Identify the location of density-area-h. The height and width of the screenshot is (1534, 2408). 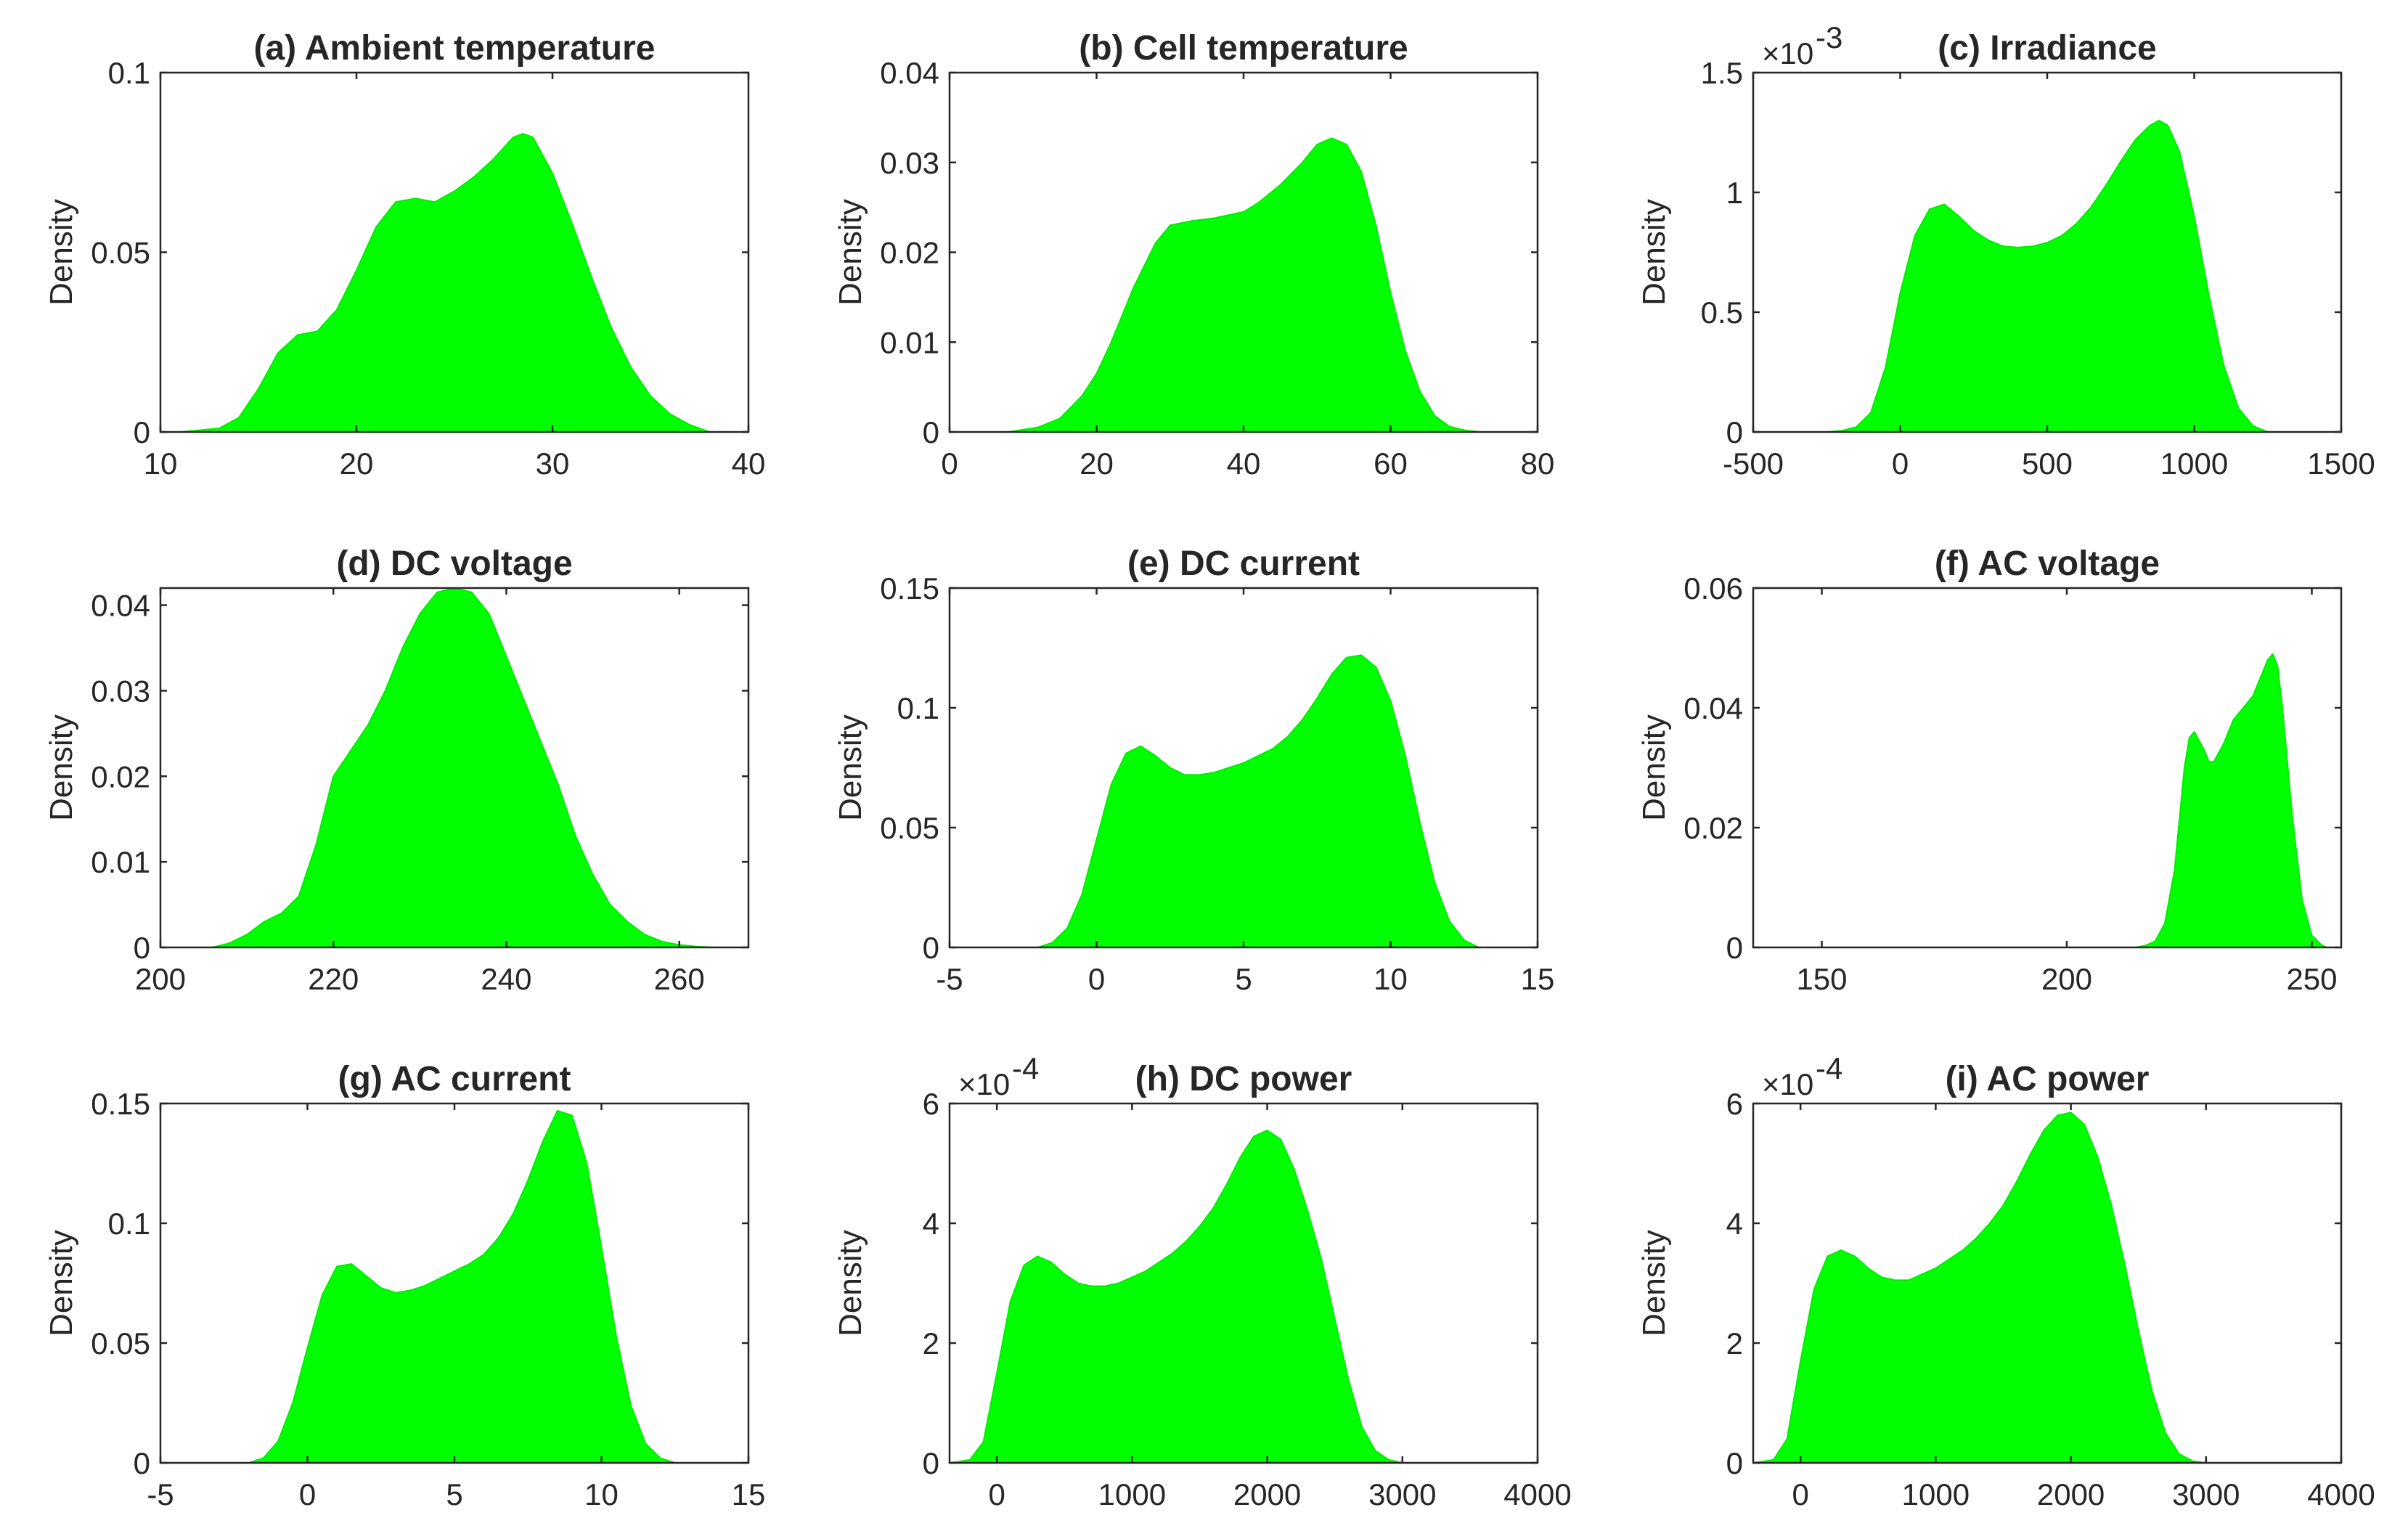
(1177, 1296).